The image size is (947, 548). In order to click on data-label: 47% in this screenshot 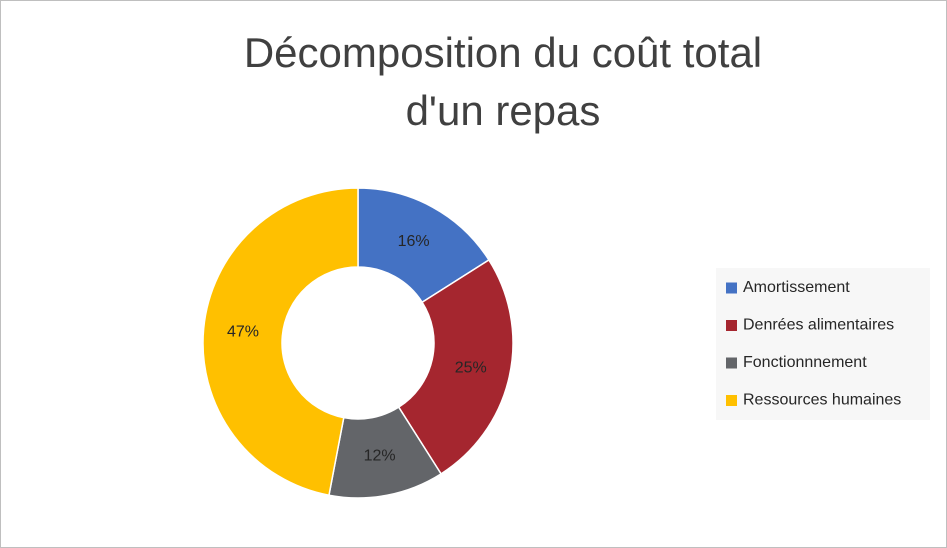, I will do `click(243, 331)`.